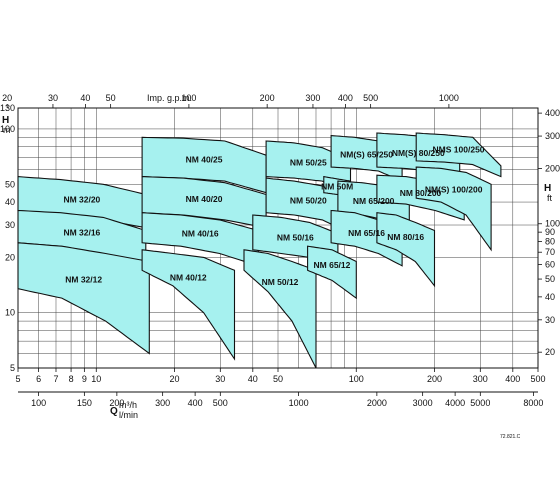 The width and height of the screenshot is (560, 504). I want to click on pump-zone-label: NM 65/16, so click(366, 233).